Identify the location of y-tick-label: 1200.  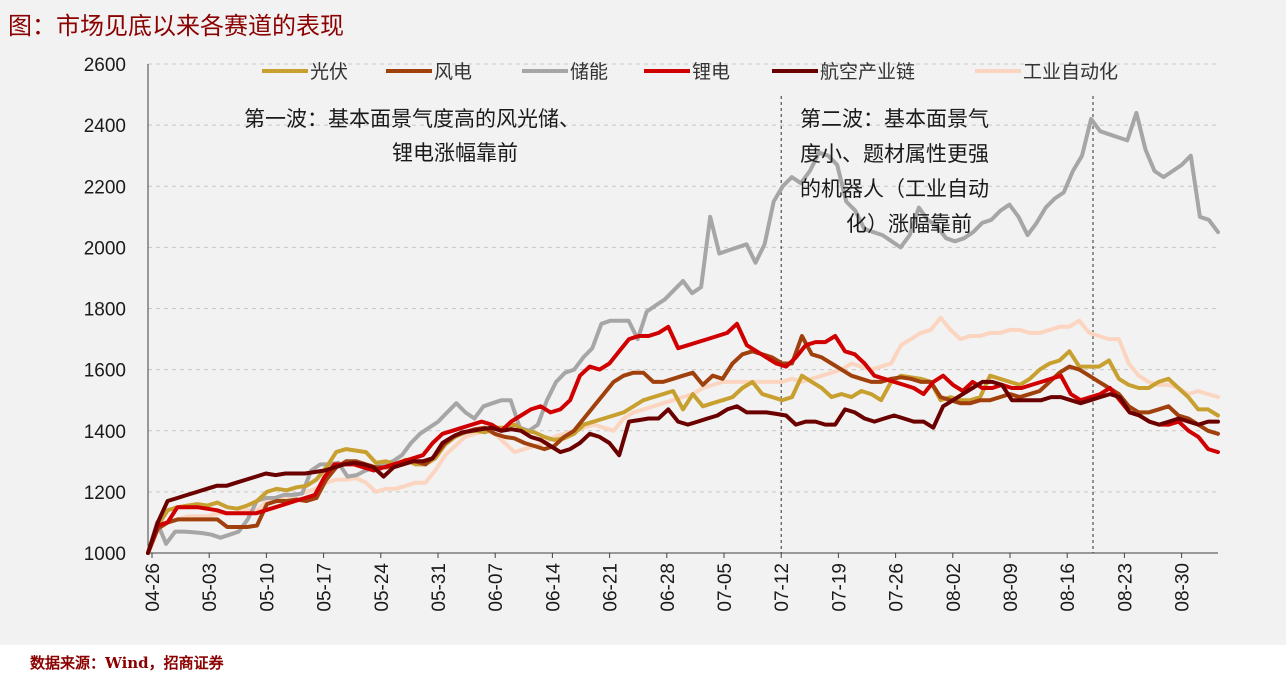
(105, 493).